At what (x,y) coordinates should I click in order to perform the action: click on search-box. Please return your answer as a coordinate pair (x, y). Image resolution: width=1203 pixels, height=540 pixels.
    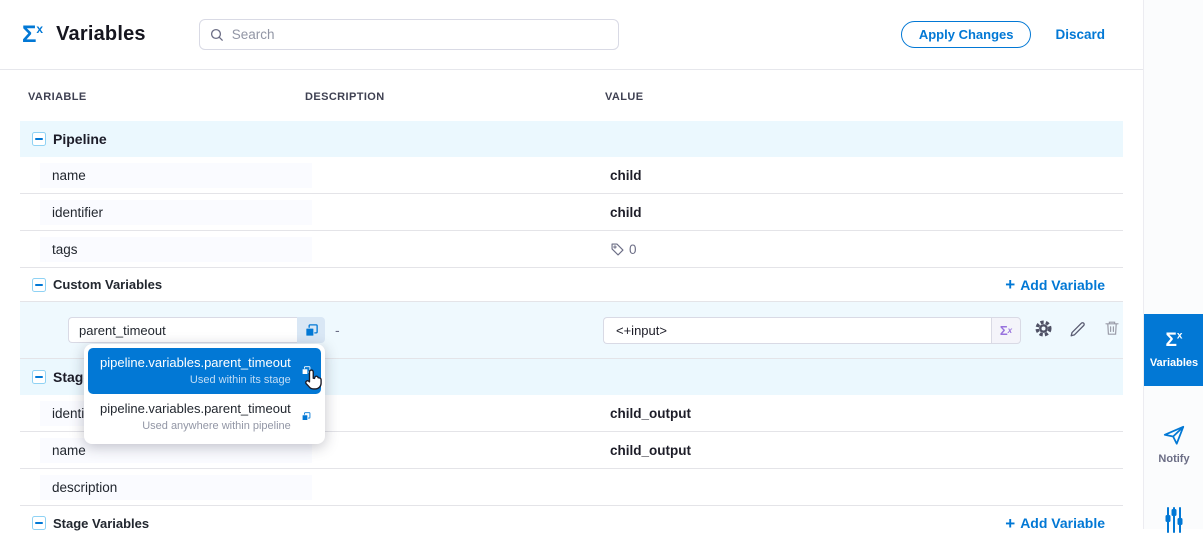
    Looking at the image, I should click on (408, 34).